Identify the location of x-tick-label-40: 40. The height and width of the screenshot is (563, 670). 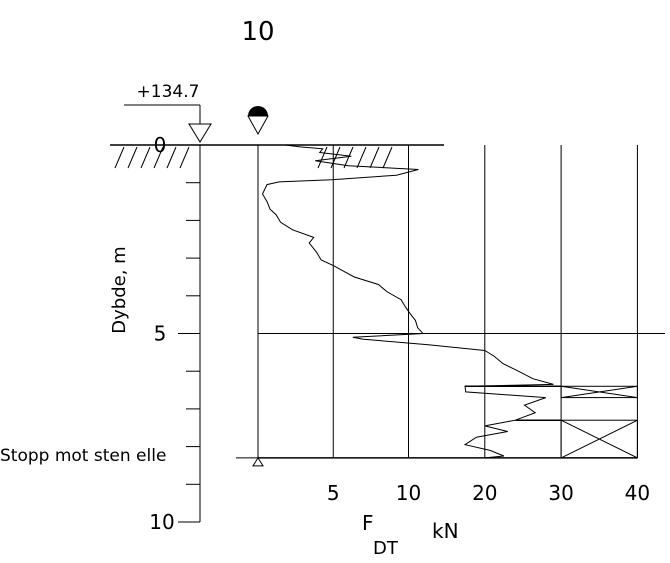
(637, 493).